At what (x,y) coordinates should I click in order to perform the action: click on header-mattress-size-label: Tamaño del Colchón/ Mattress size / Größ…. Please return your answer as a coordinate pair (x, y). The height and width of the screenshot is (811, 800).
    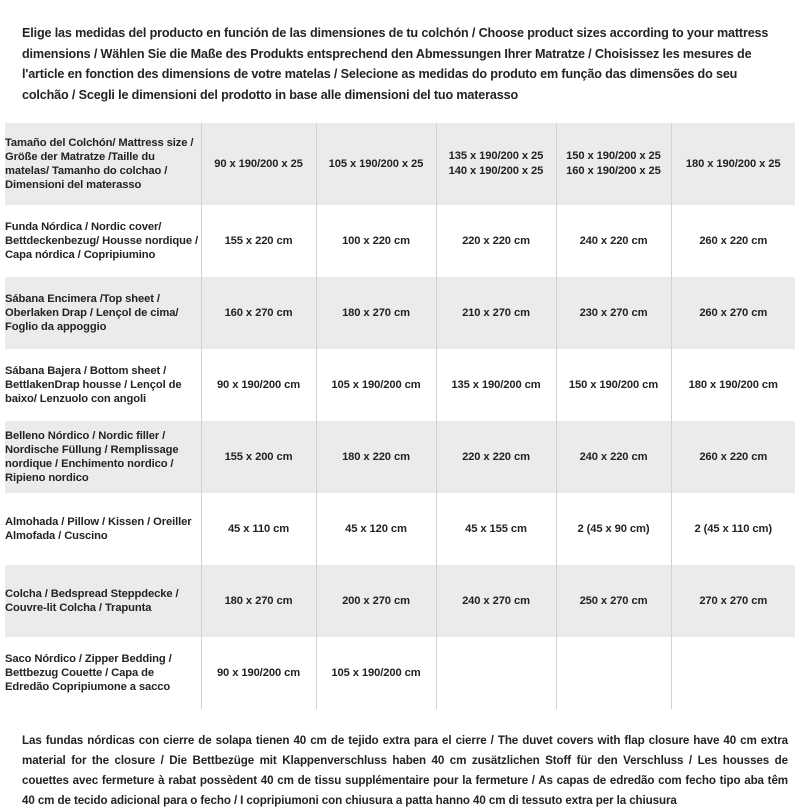
    Looking at the image, I should click on (103, 164).